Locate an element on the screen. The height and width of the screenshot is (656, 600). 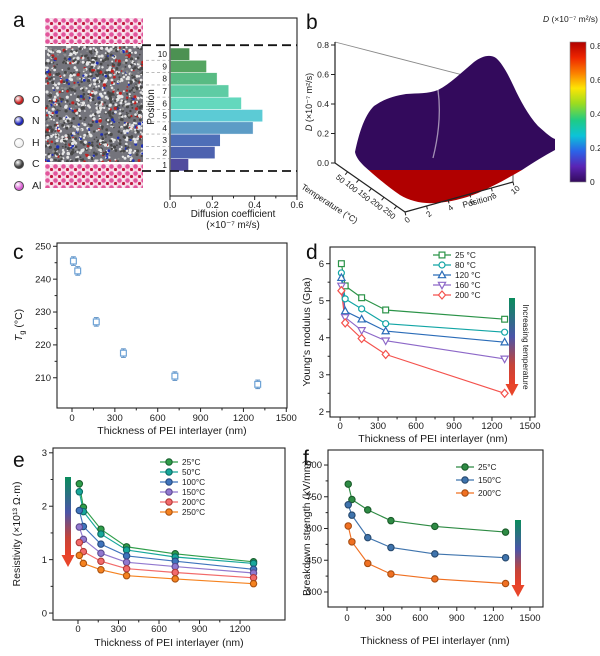
atom-legend-item: C is located at coordinates (27, 165).